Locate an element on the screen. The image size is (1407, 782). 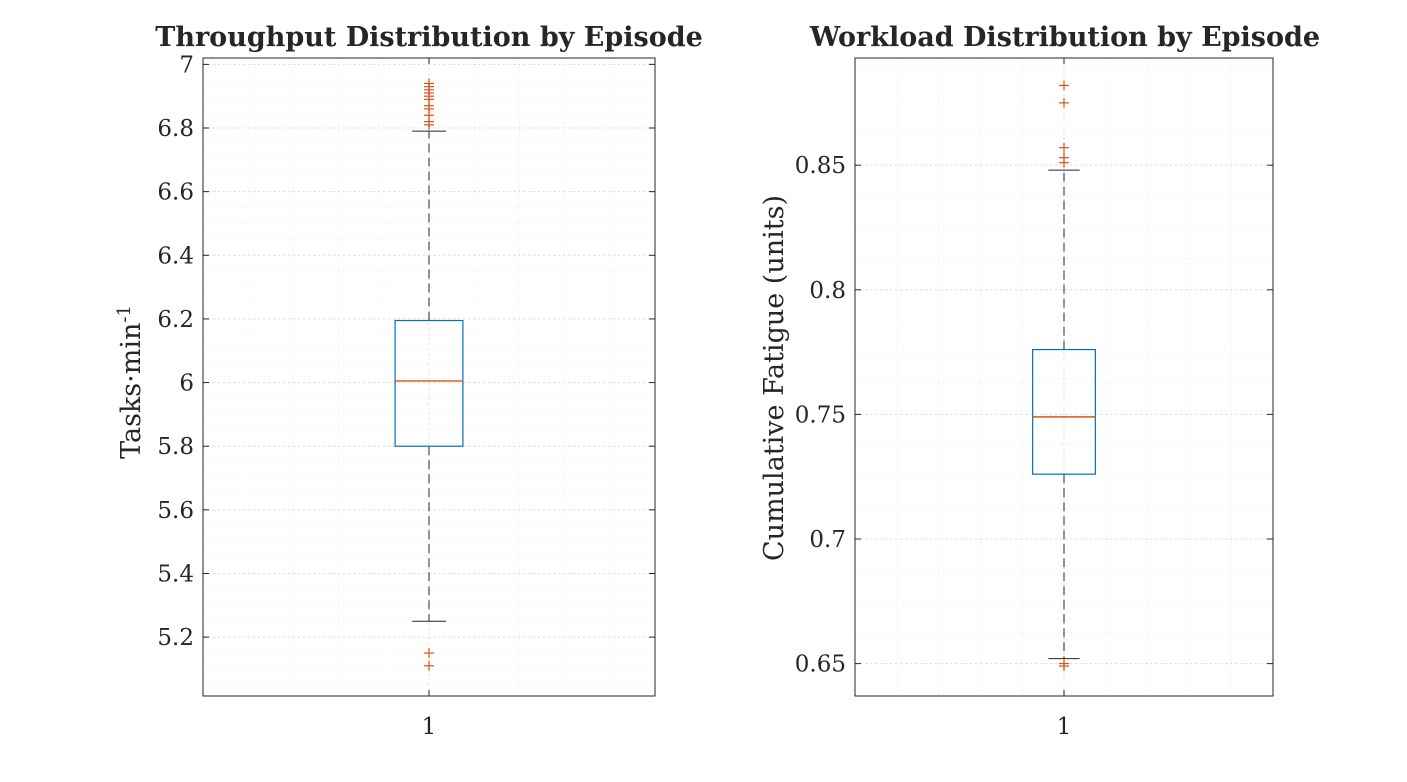
chart-title: Workload Distribution by Episode is located at coordinates (1064, 37).